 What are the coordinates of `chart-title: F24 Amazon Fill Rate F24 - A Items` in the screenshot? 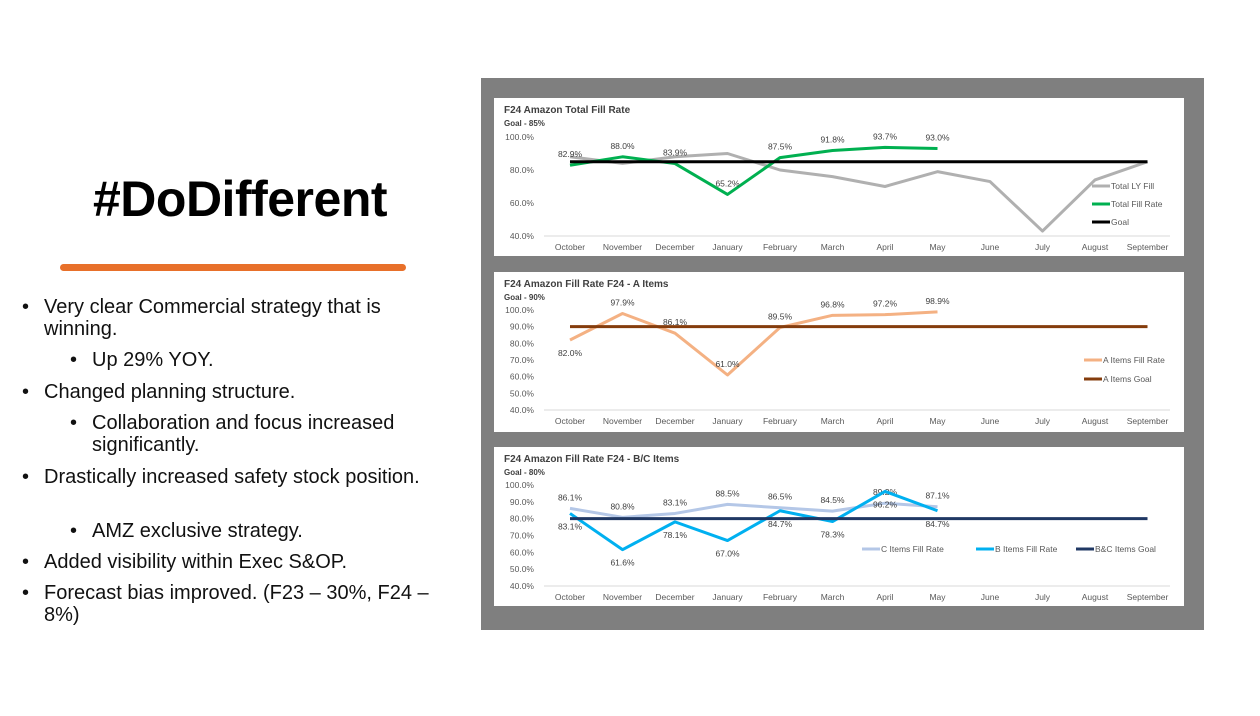 It's located at (586, 284).